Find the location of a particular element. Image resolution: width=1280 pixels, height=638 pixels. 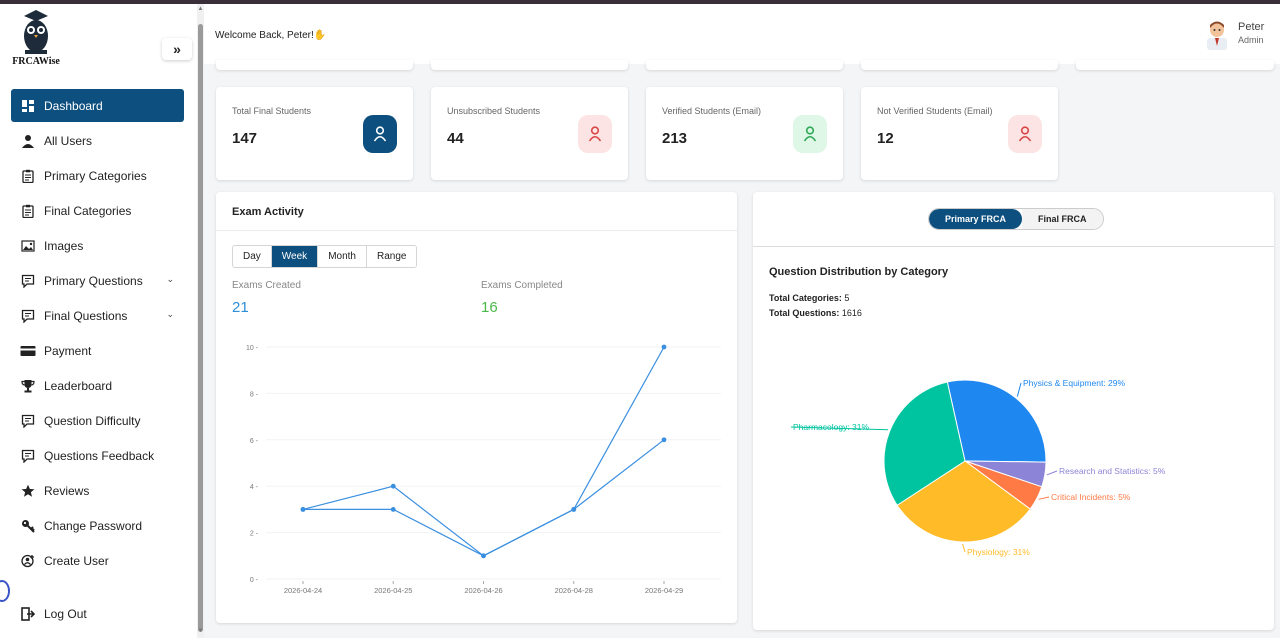

sidebar-item-label: Primary Categories is located at coordinates (95, 175).